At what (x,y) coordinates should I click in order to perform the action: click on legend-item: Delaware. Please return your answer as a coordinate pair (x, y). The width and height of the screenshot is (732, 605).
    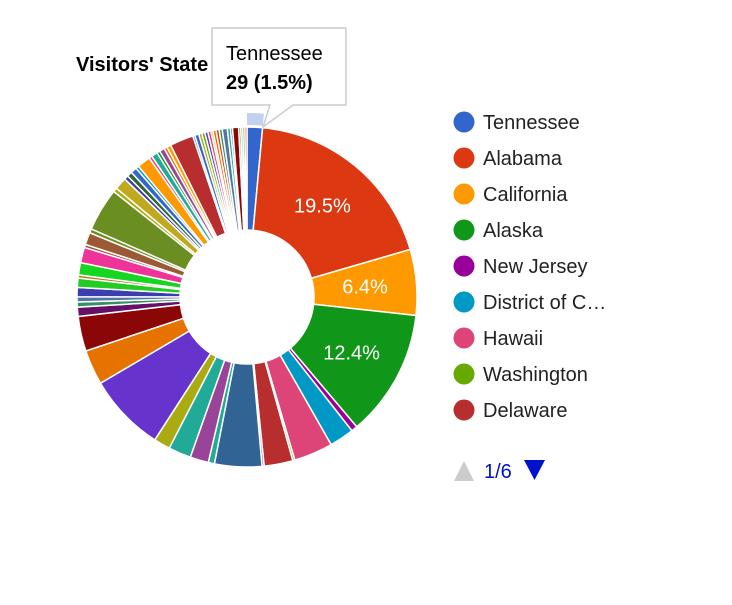
    Looking at the image, I should click on (510, 411).